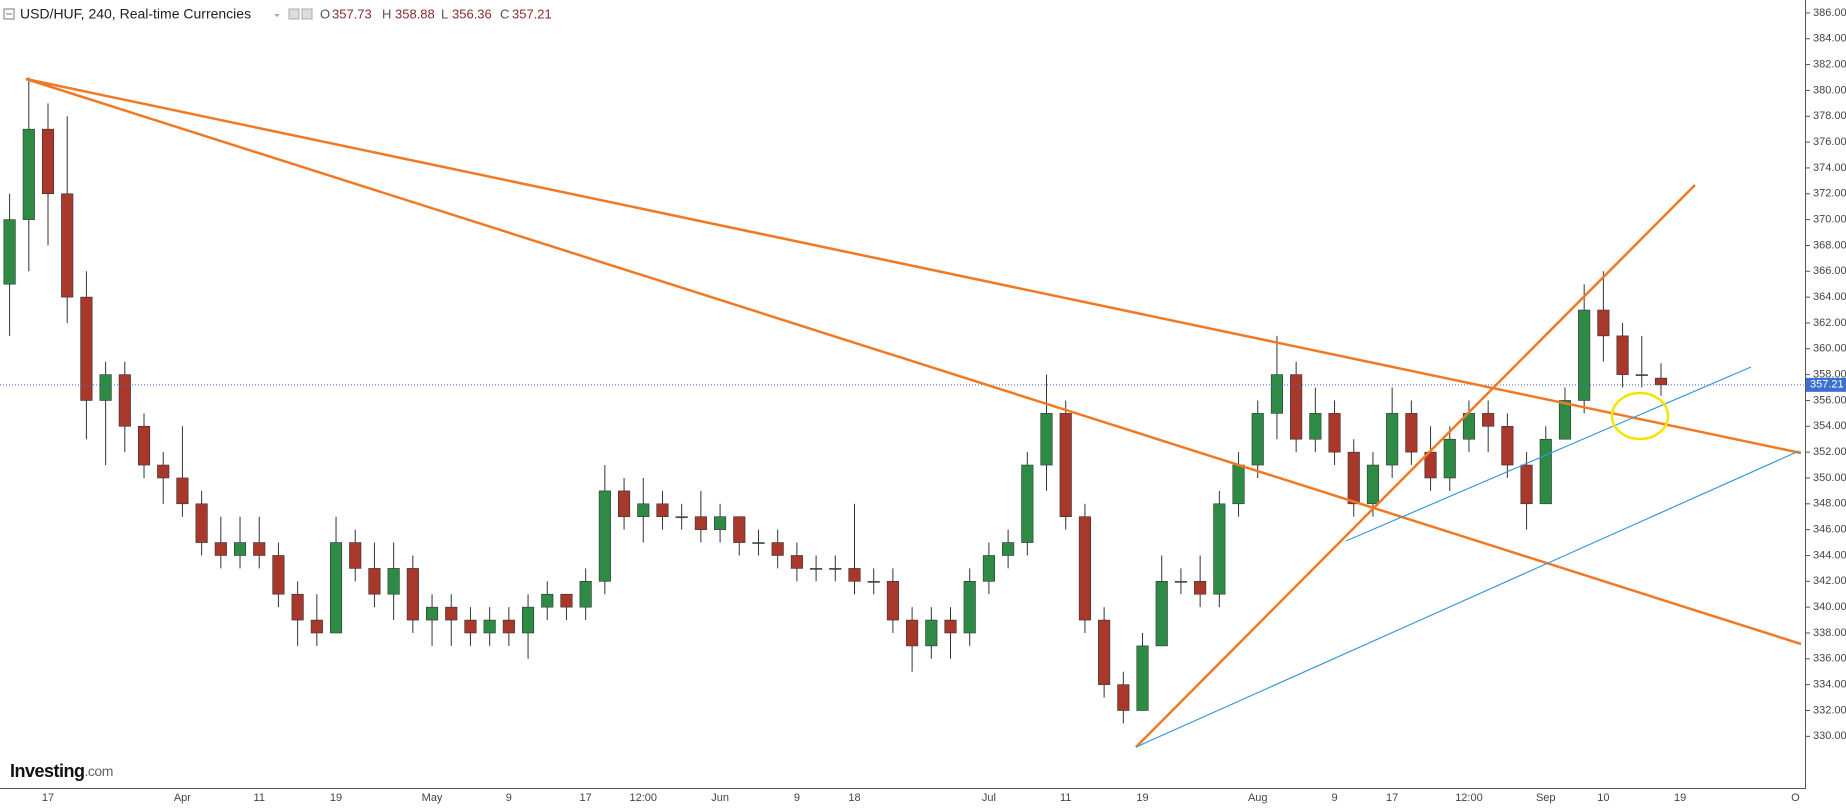 This screenshot has width=1846, height=809. What do you see at coordinates (1469, 798) in the screenshot?
I see `x-tick-label: 12:00` at bounding box center [1469, 798].